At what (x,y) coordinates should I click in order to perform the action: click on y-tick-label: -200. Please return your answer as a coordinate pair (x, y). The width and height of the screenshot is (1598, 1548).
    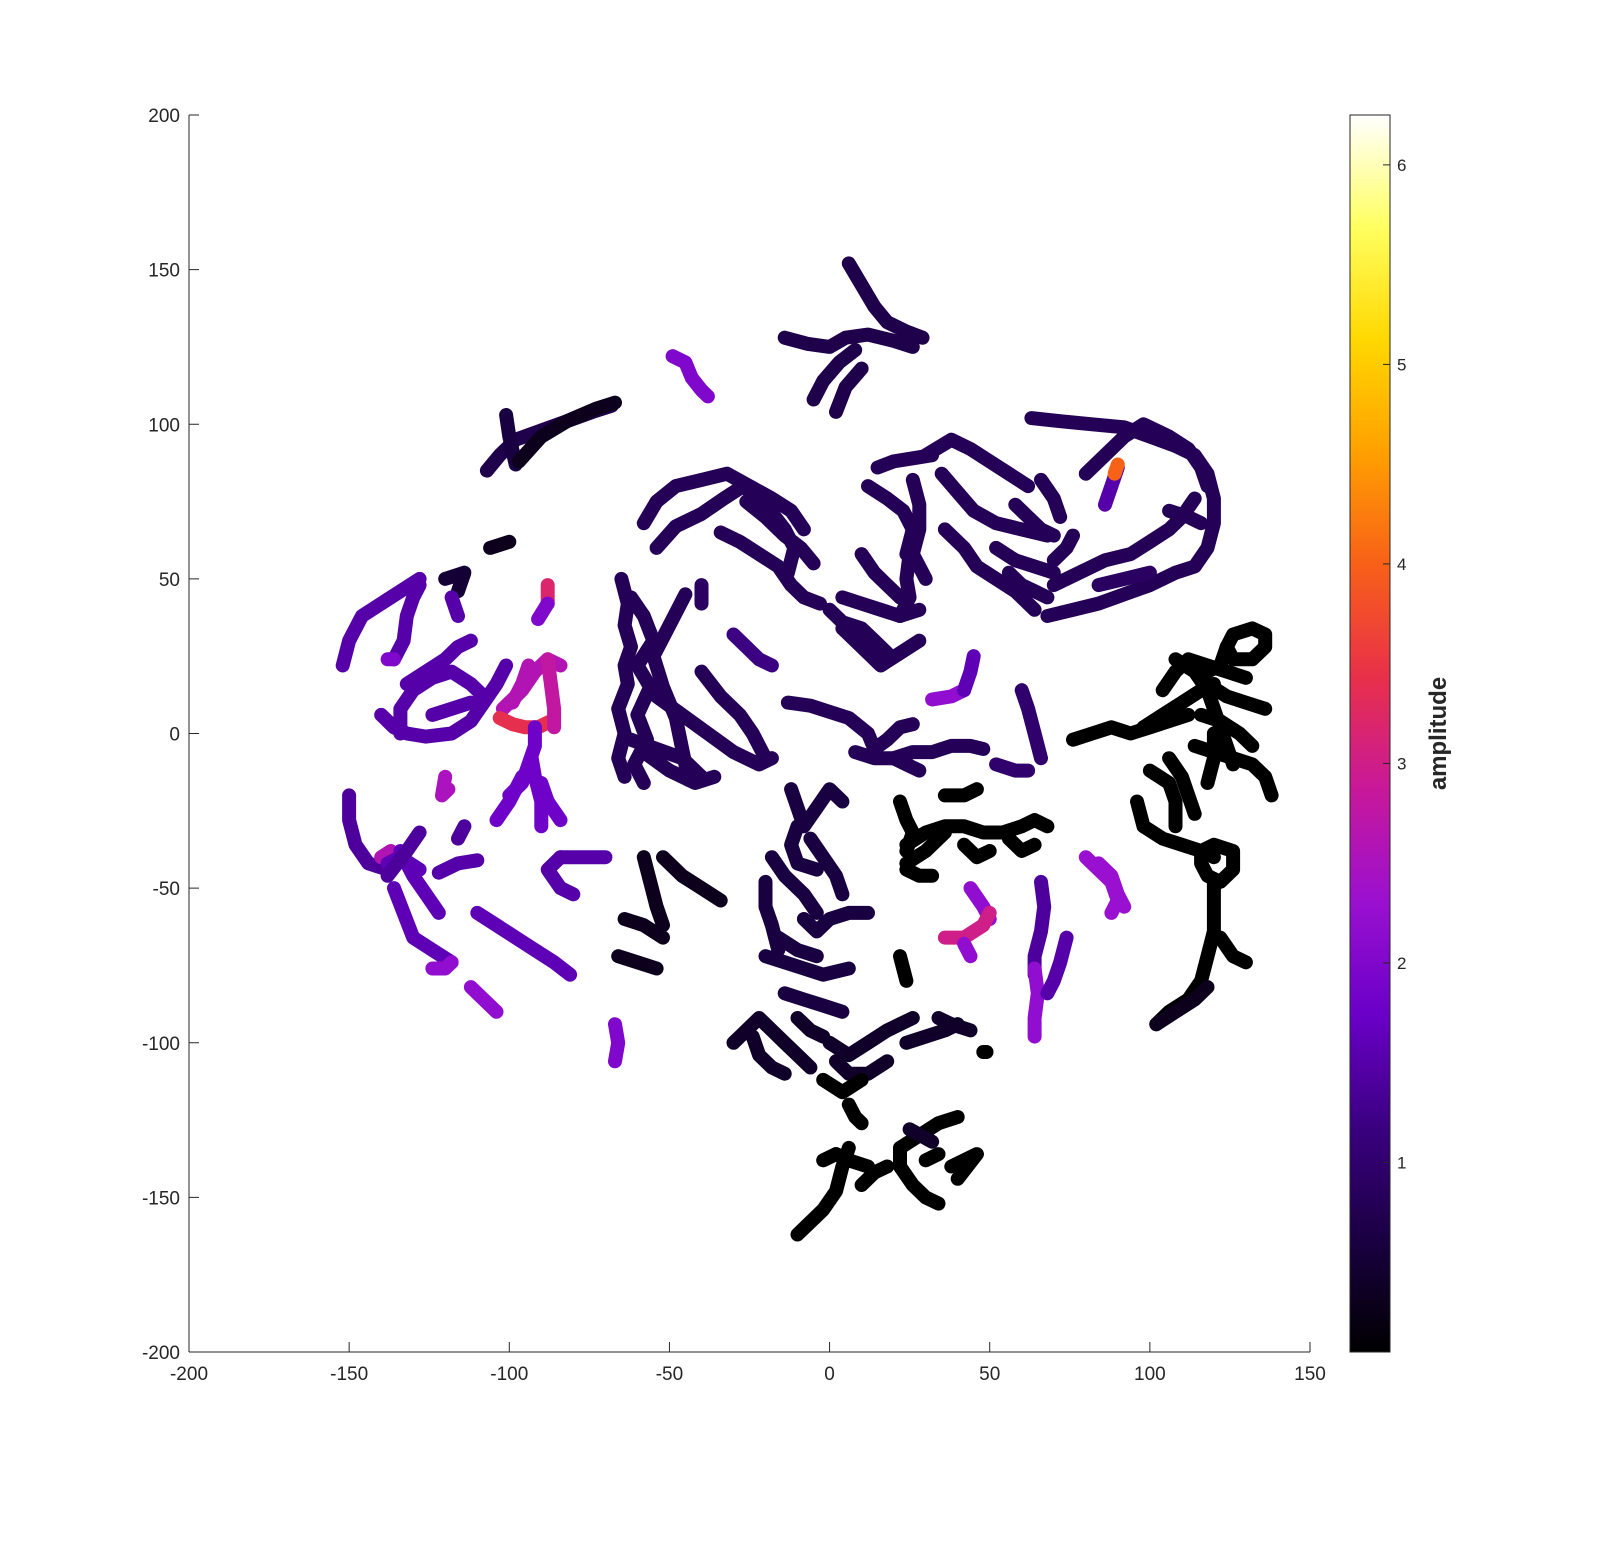
    Looking at the image, I should click on (161, 1353).